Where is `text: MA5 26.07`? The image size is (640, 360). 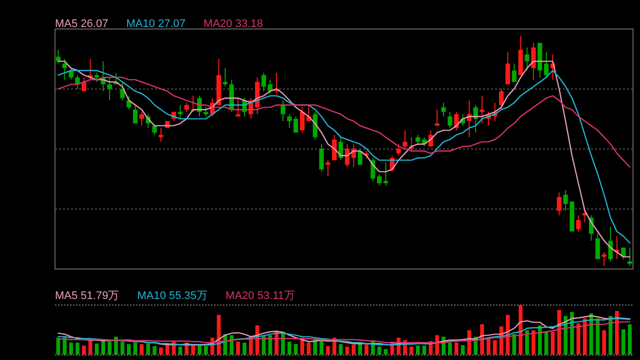 text: MA5 26.07 is located at coordinates (81, 24).